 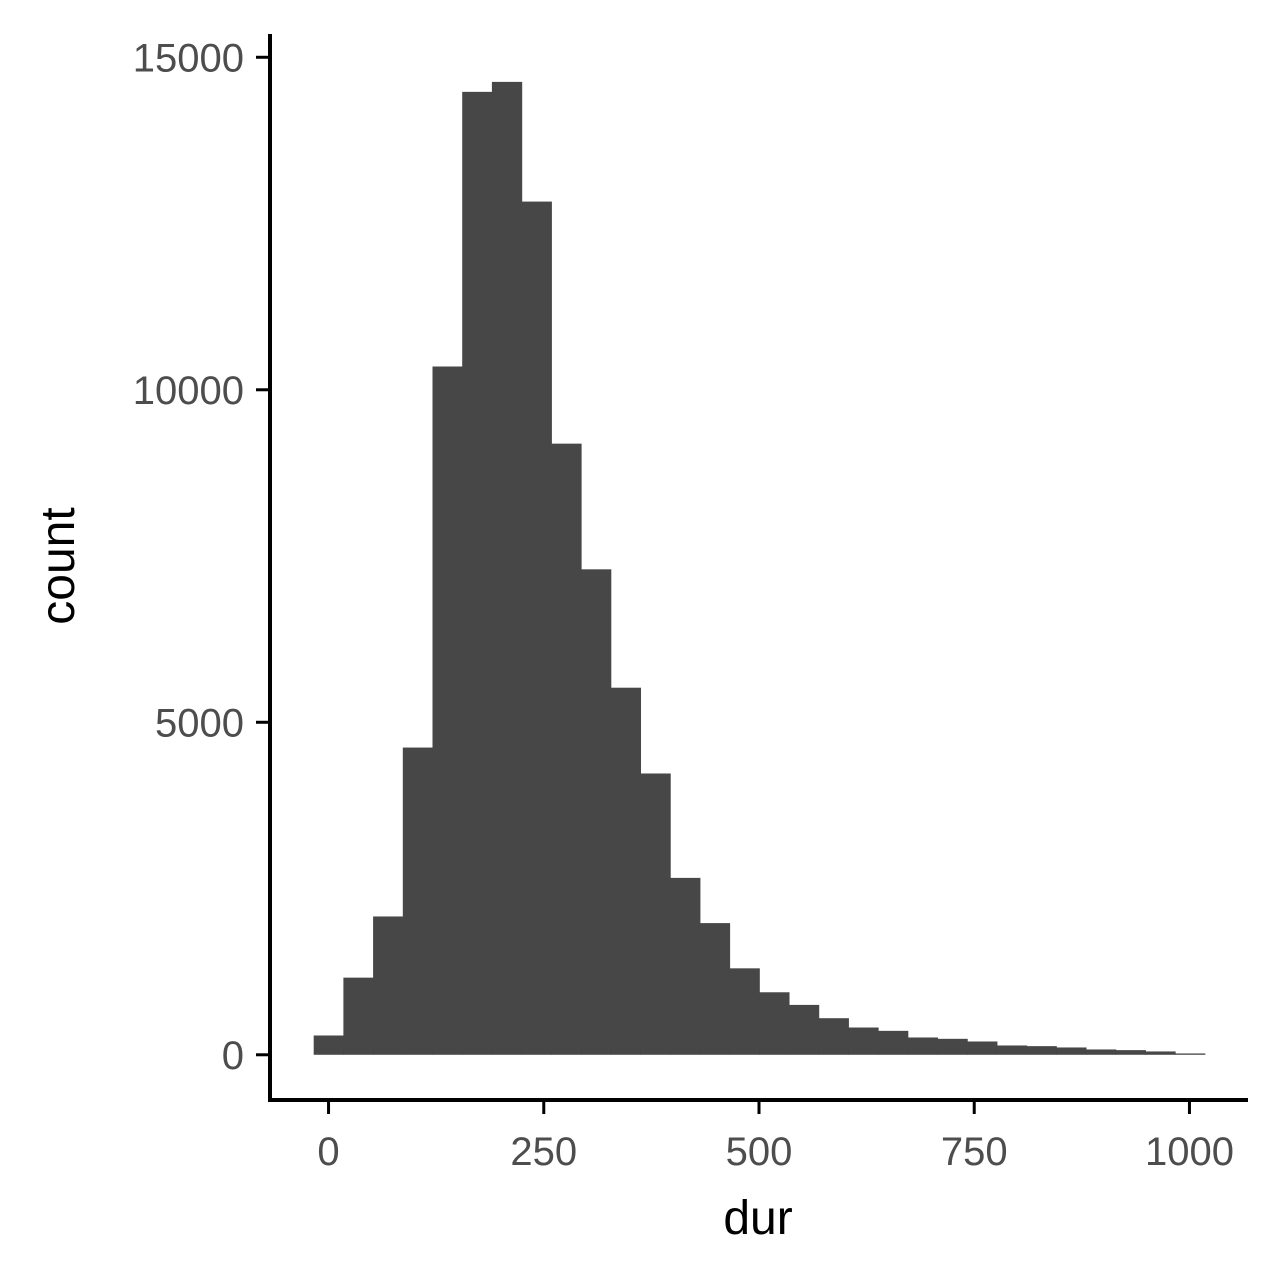 What do you see at coordinates (1189, 1152) in the screenshot?
I see `x-tick-label: 1000` at bounding box center [1189, 1152].